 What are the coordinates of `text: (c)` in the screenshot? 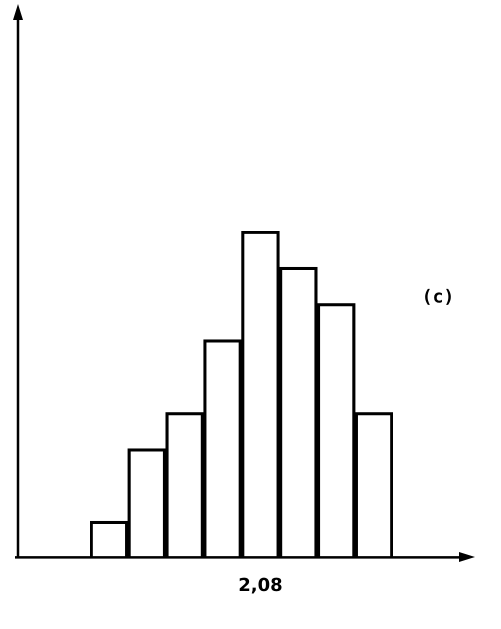 It's located at (438, 297).